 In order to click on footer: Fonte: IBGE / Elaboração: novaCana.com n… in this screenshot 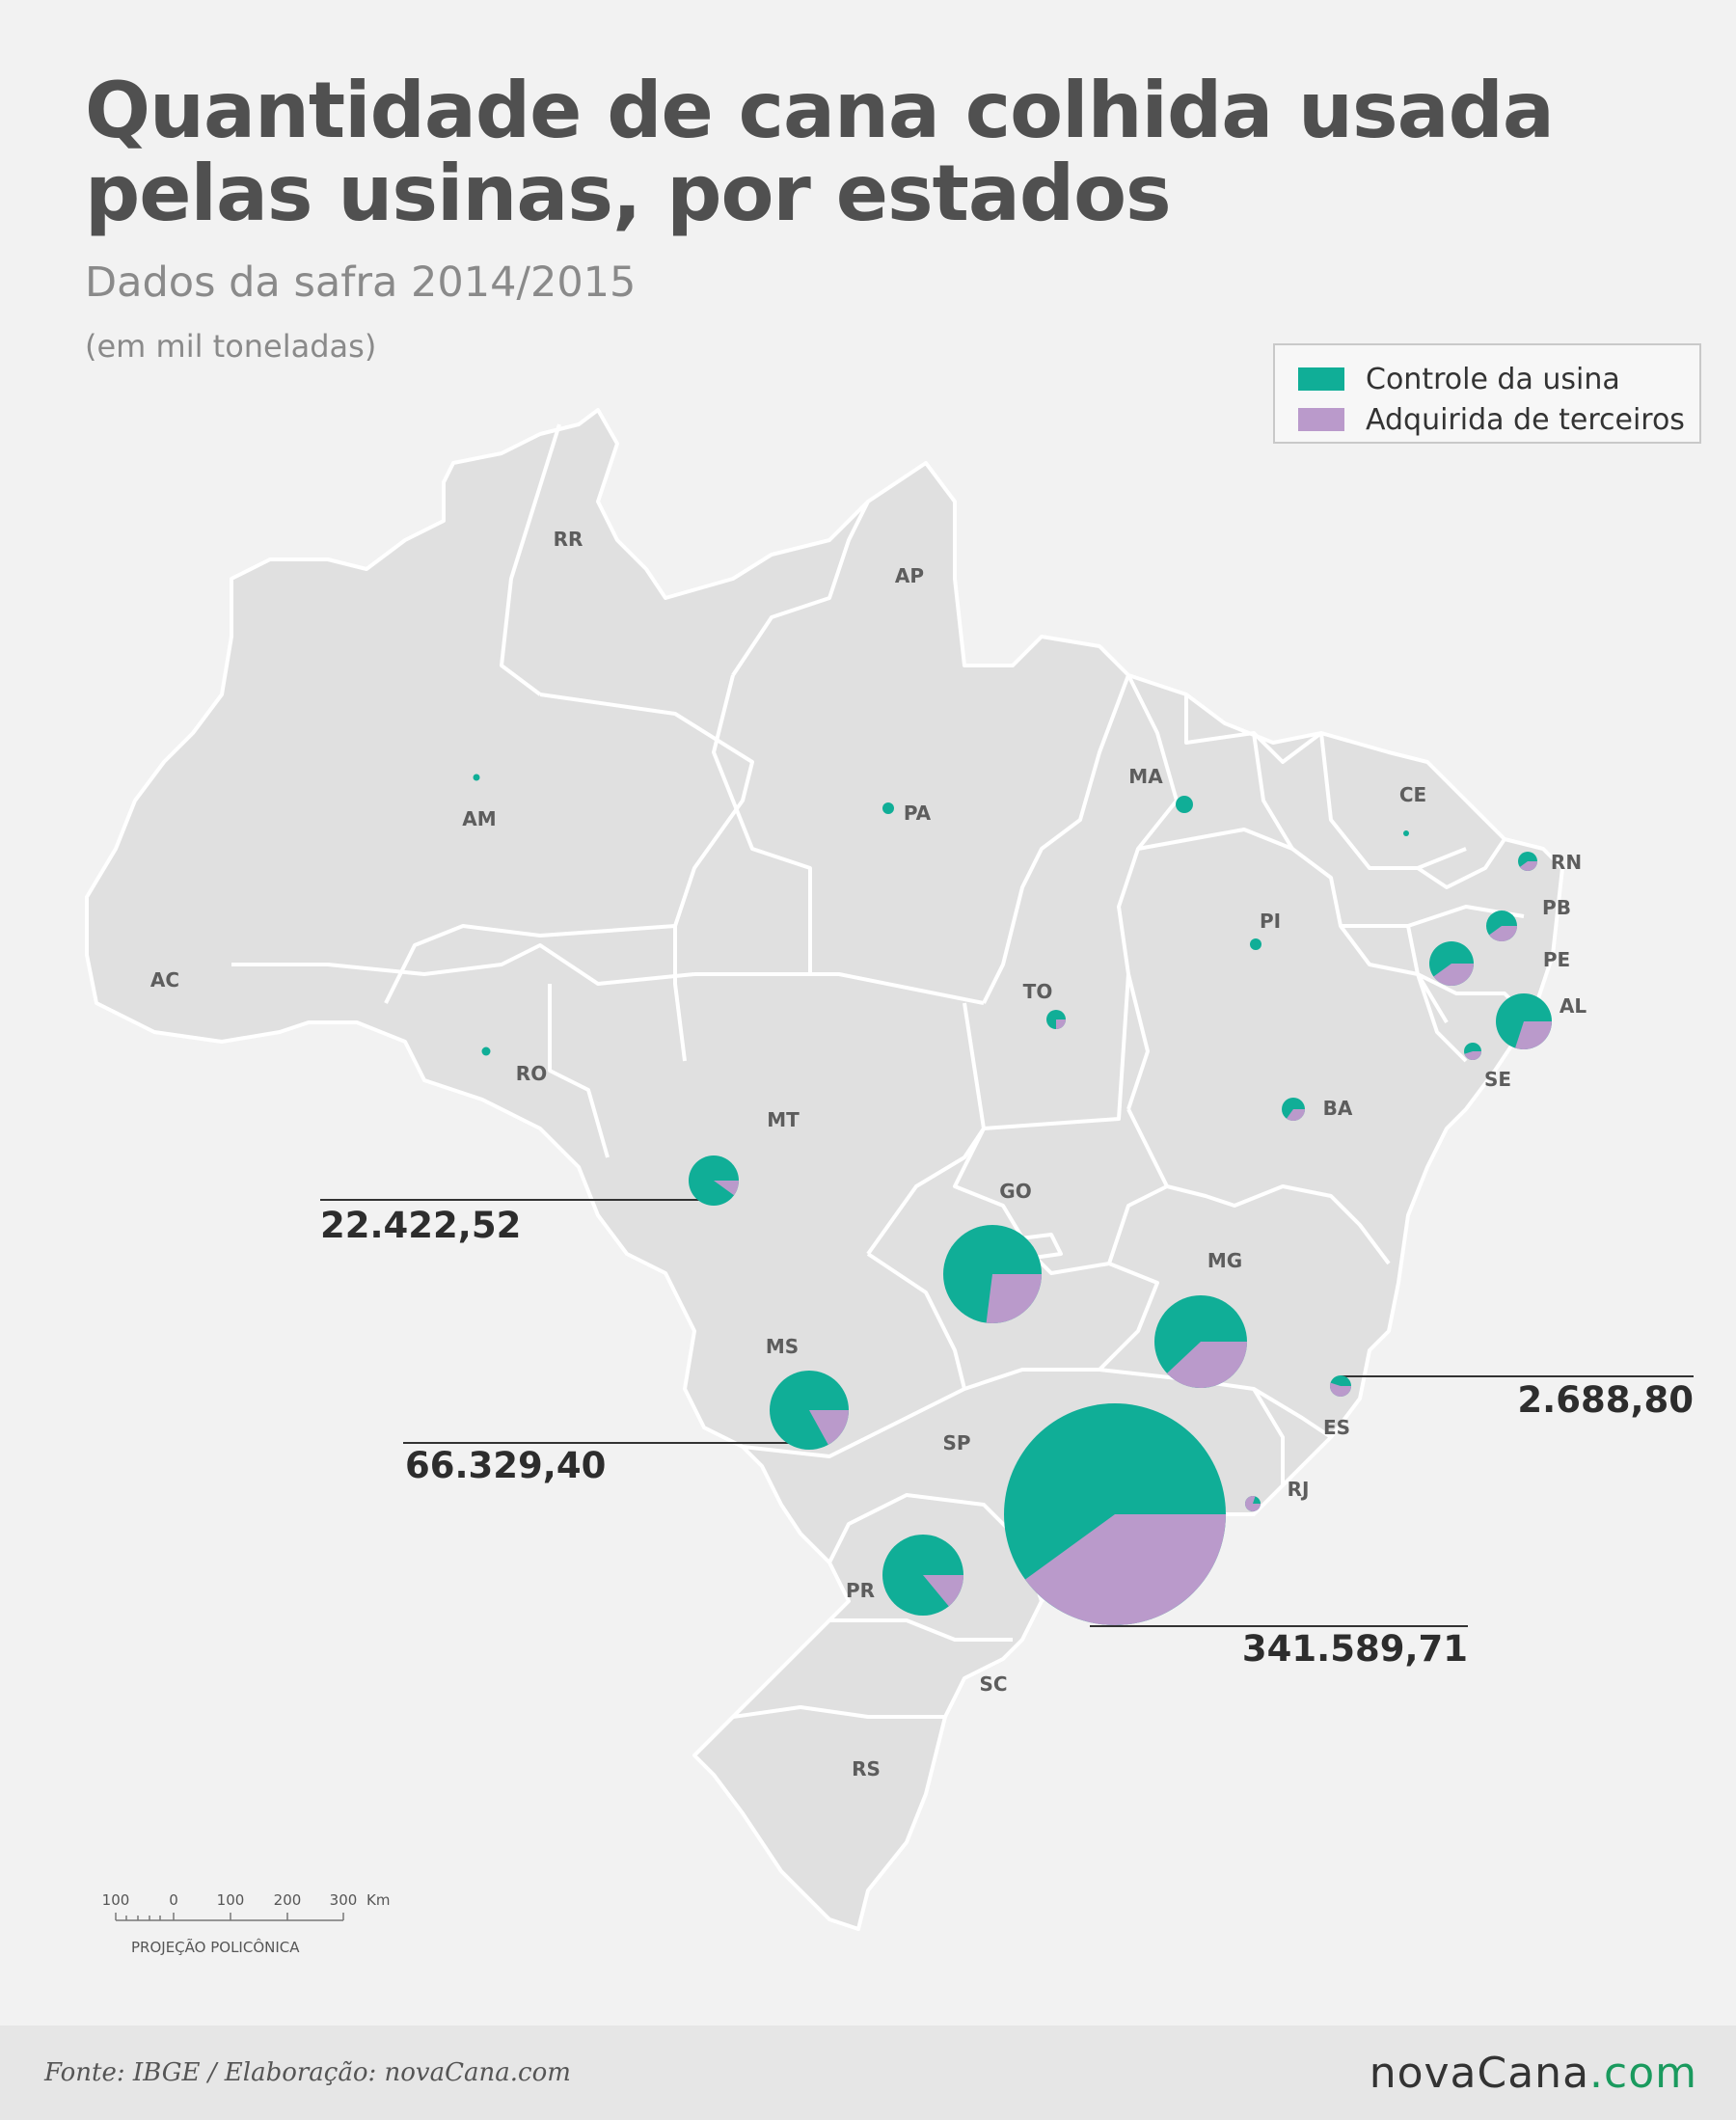, I will do `click(868, 2072)`.